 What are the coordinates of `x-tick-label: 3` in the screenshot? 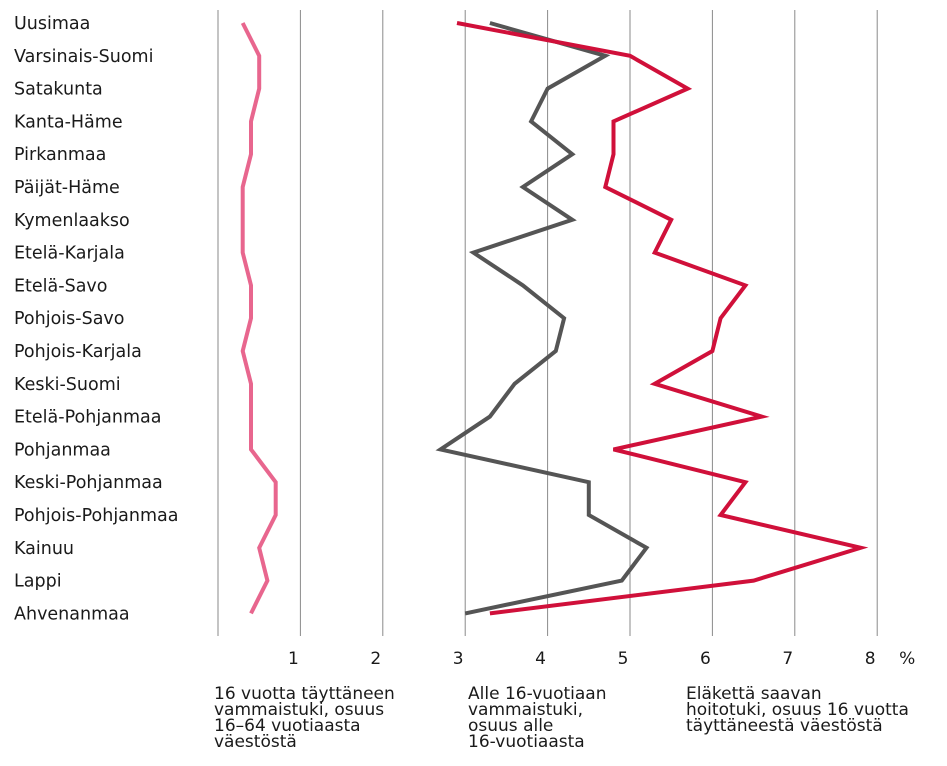 It's located at (458, 659).